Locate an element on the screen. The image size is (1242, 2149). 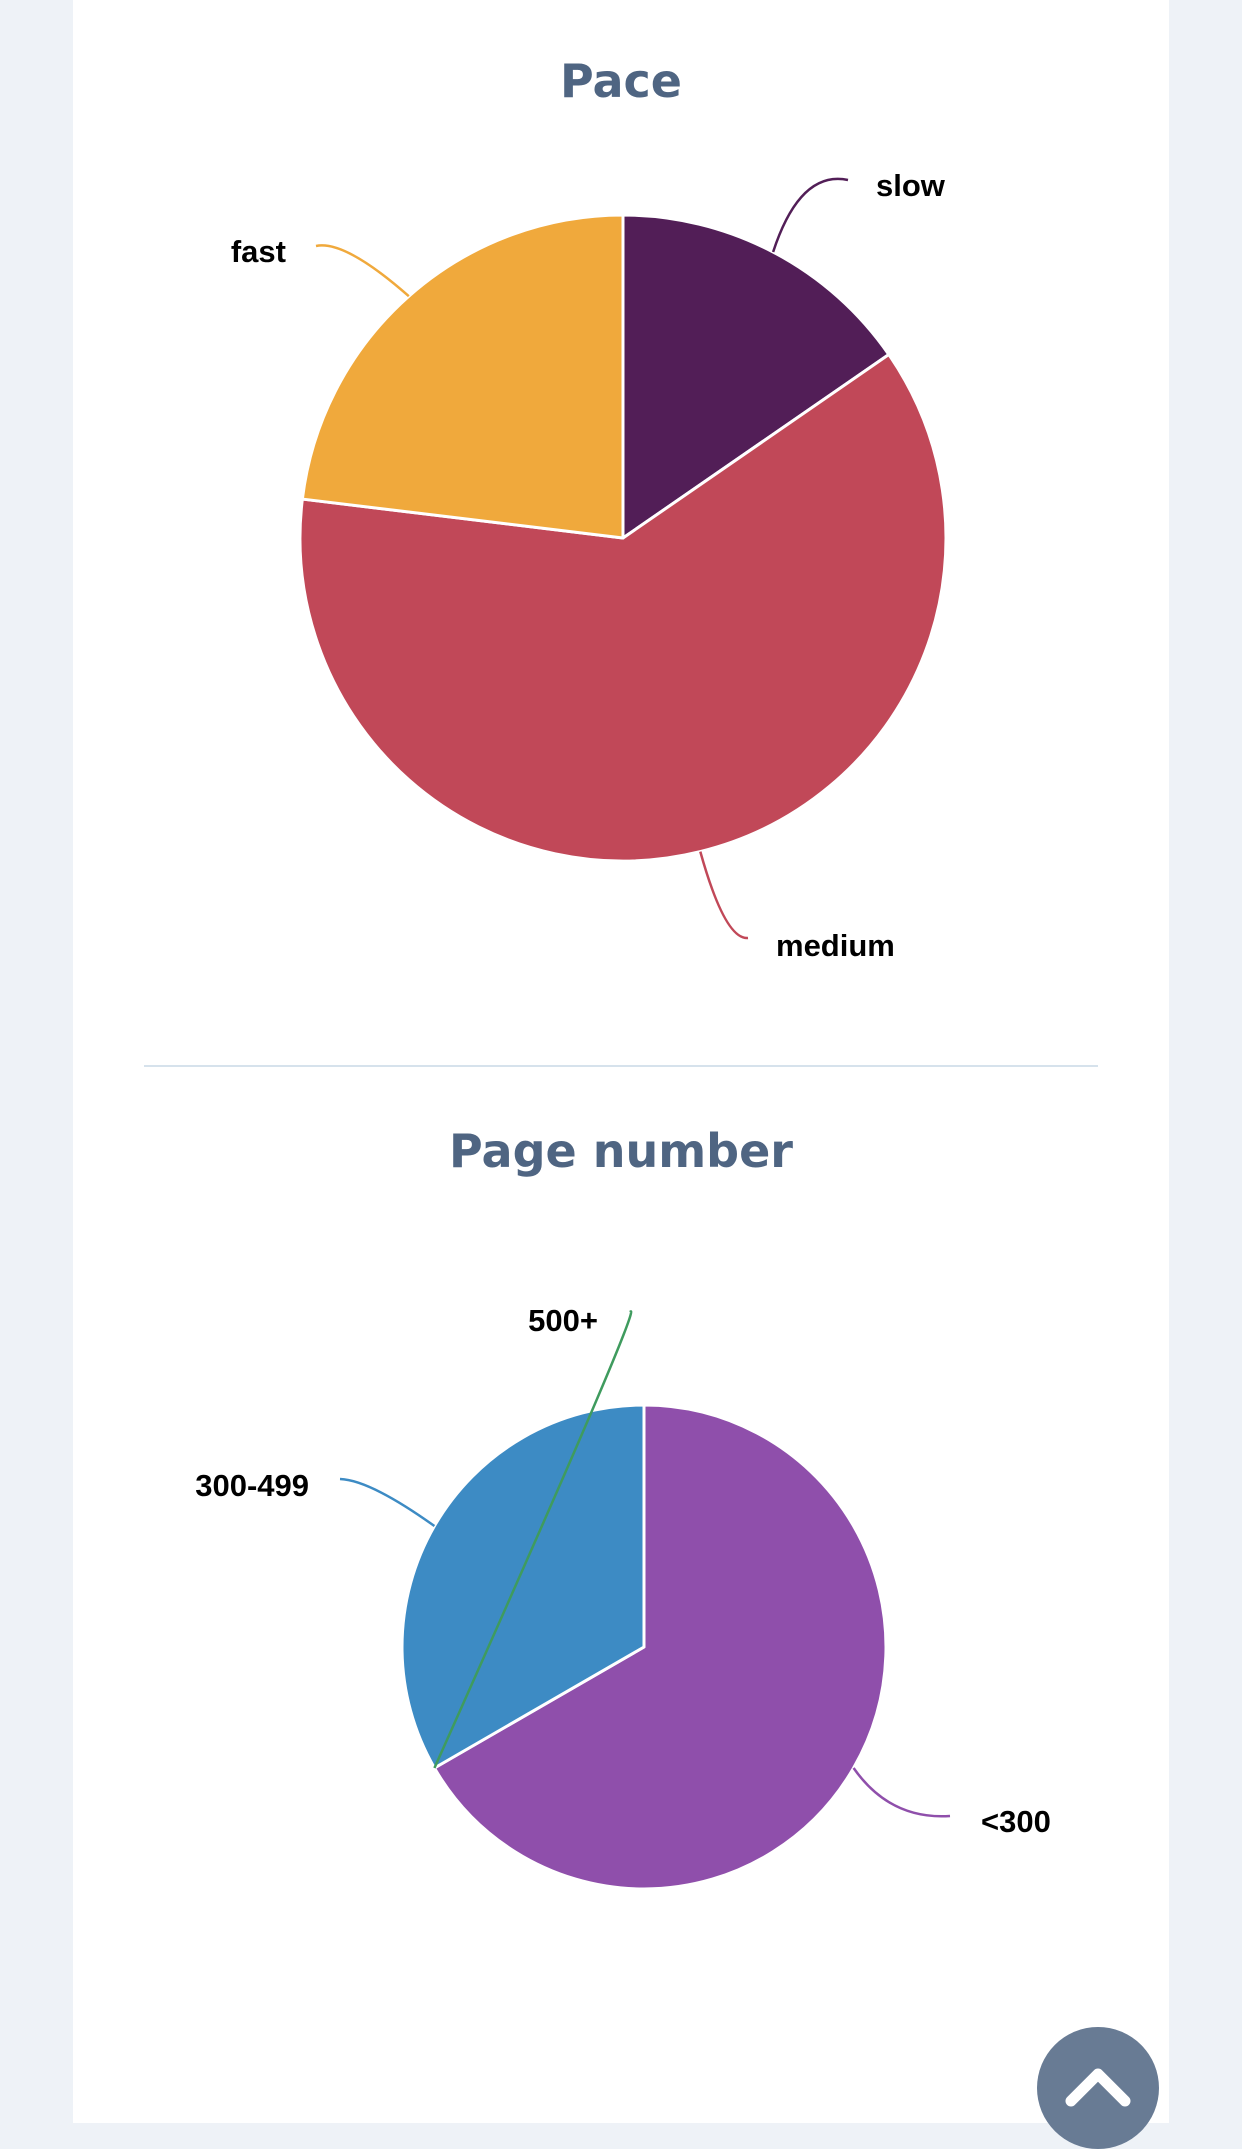
pace-label-slow: slow is located at coordinates (911, 185).